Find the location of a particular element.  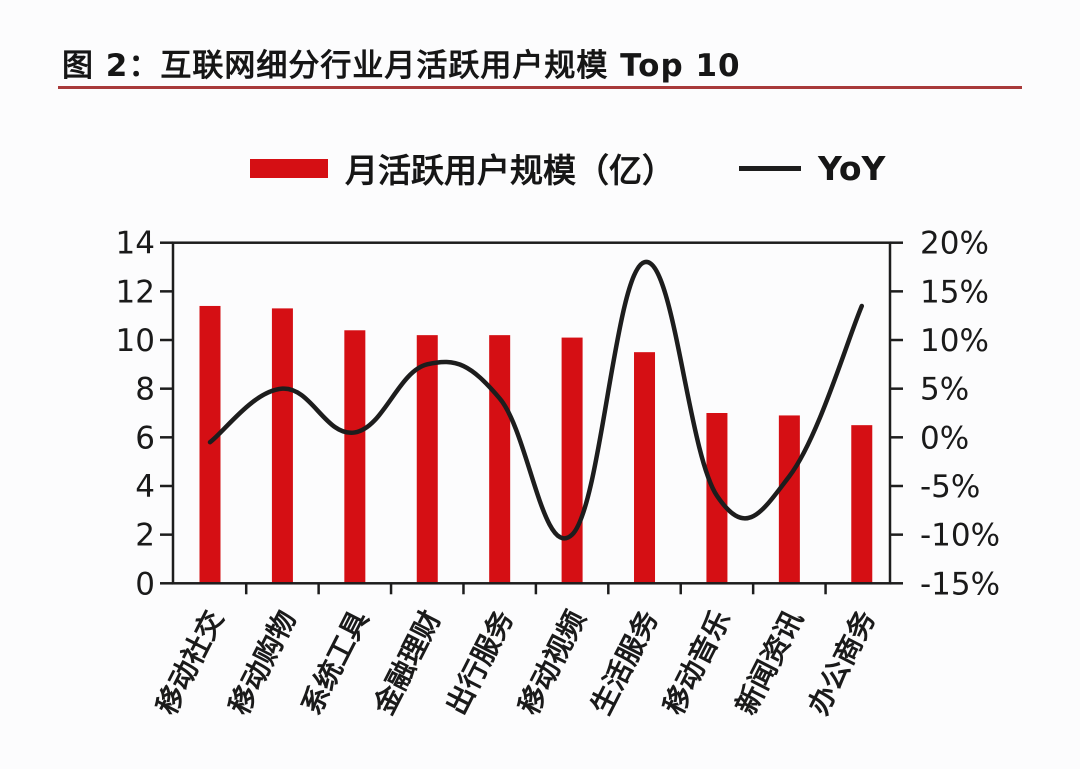

category-label: 出行服务 is located at coordinates (480, 662).